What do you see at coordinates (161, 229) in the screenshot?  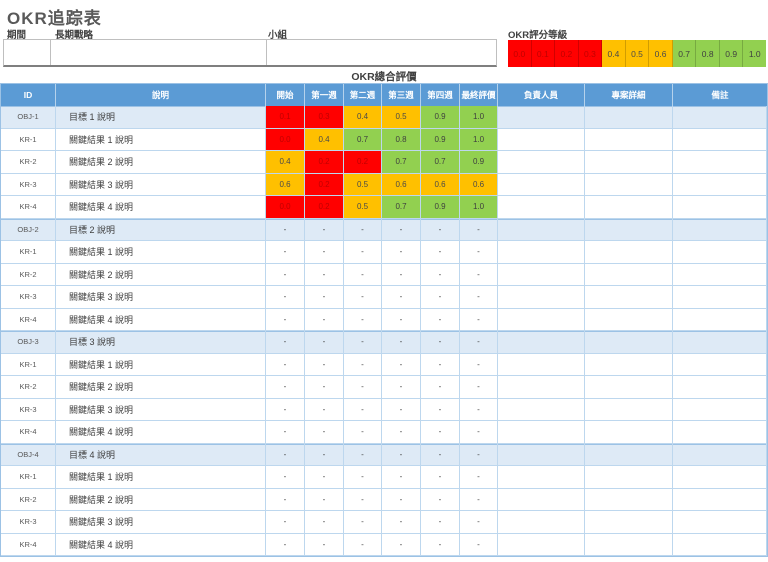 I see `row-desc-cell: 目標 2 說明` at bounding box center [161, 229].